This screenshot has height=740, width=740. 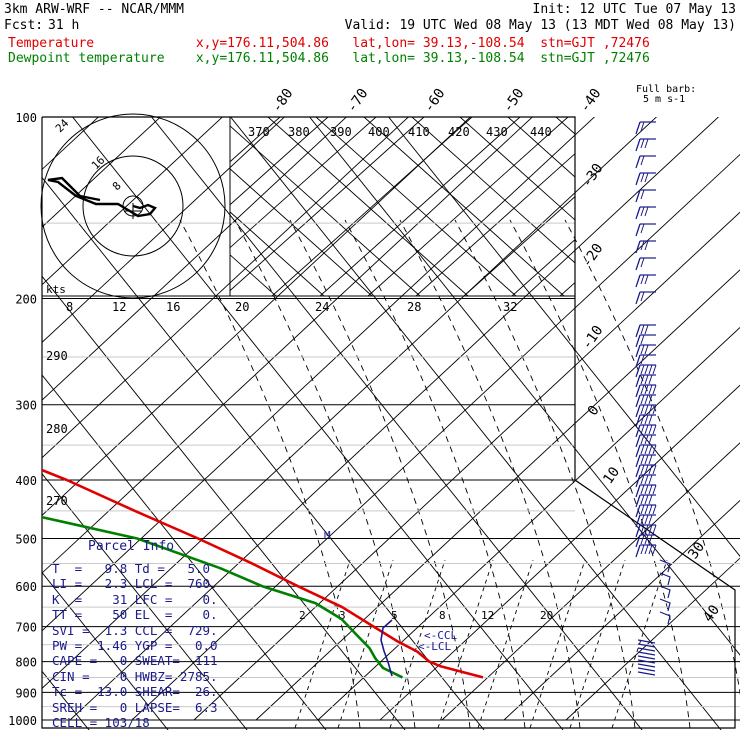 I want to click on pressure-label-1000: 1000, so click(x=22, y=721).